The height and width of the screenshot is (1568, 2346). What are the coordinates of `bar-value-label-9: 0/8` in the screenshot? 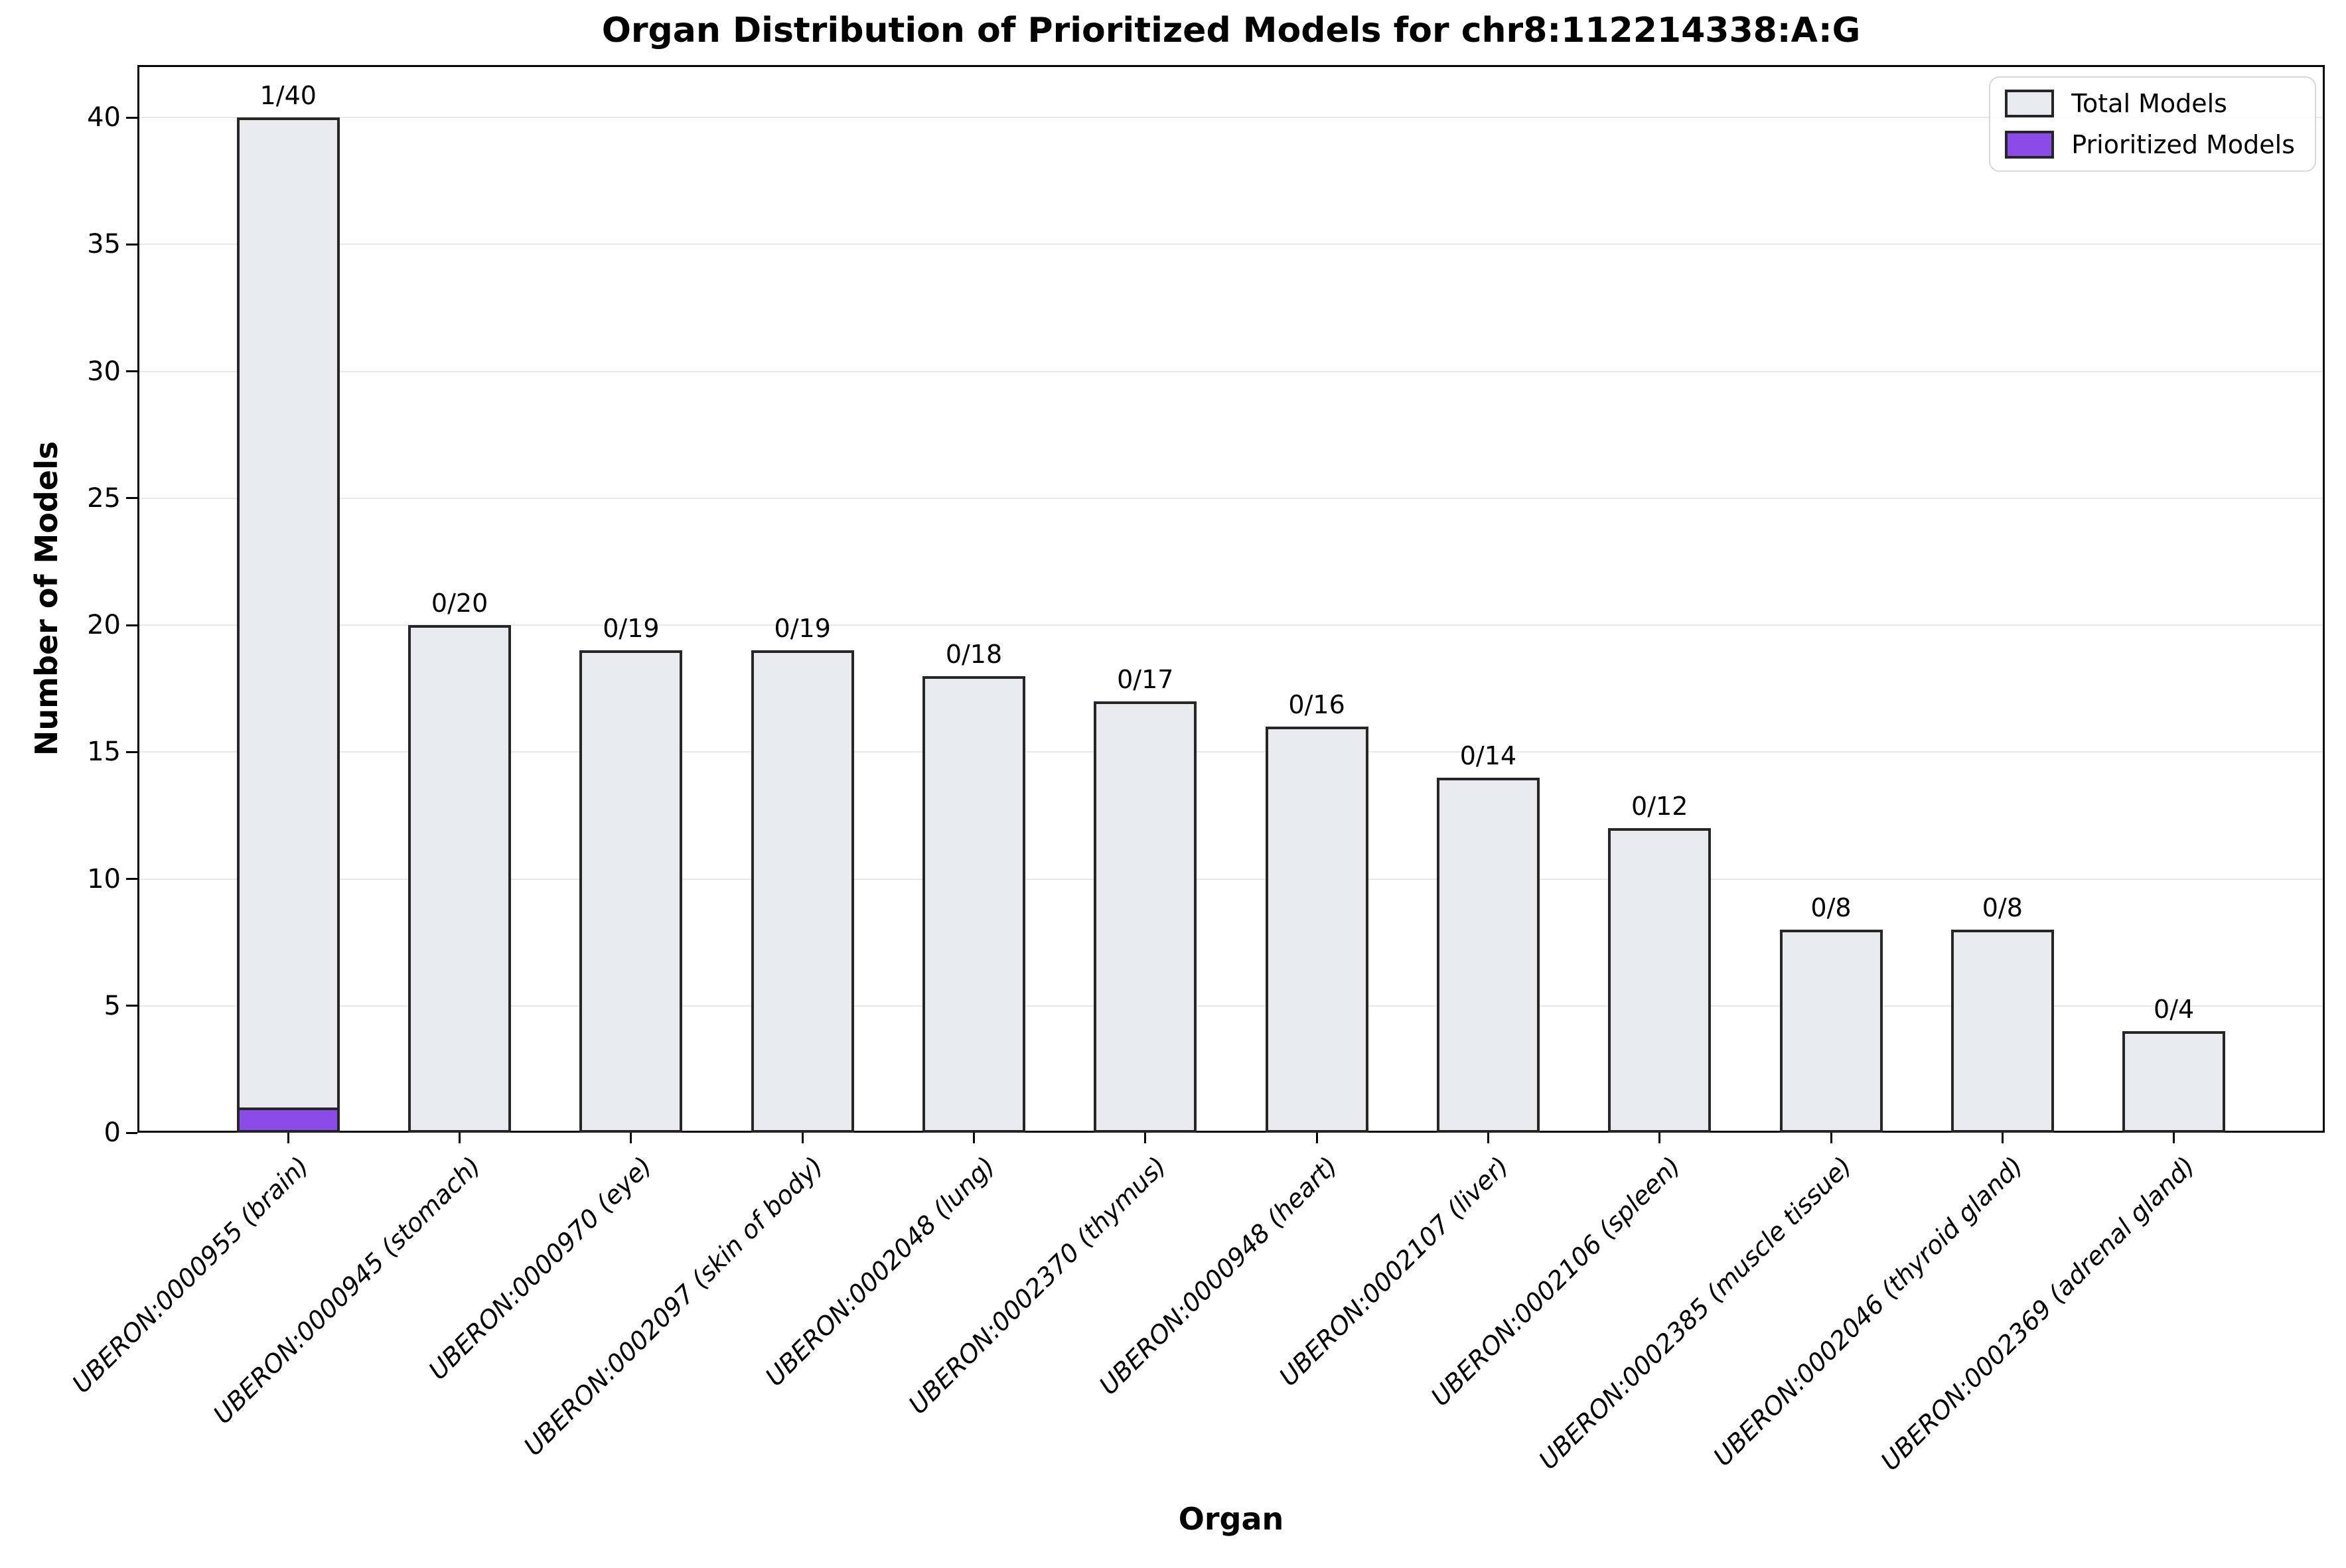 It's located at (1831, 907).